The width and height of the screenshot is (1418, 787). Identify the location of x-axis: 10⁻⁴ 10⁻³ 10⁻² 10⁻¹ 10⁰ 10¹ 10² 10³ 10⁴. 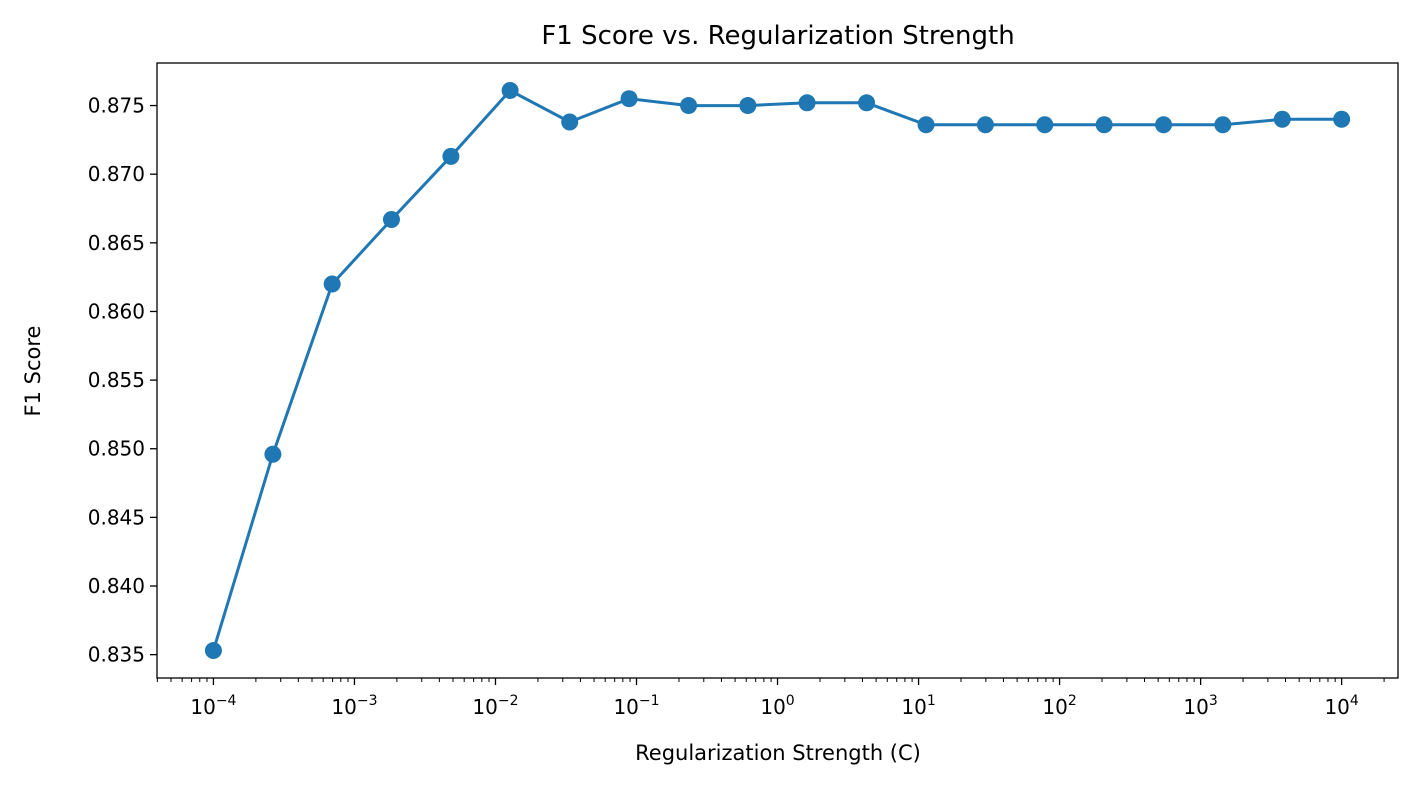
(770, 698).